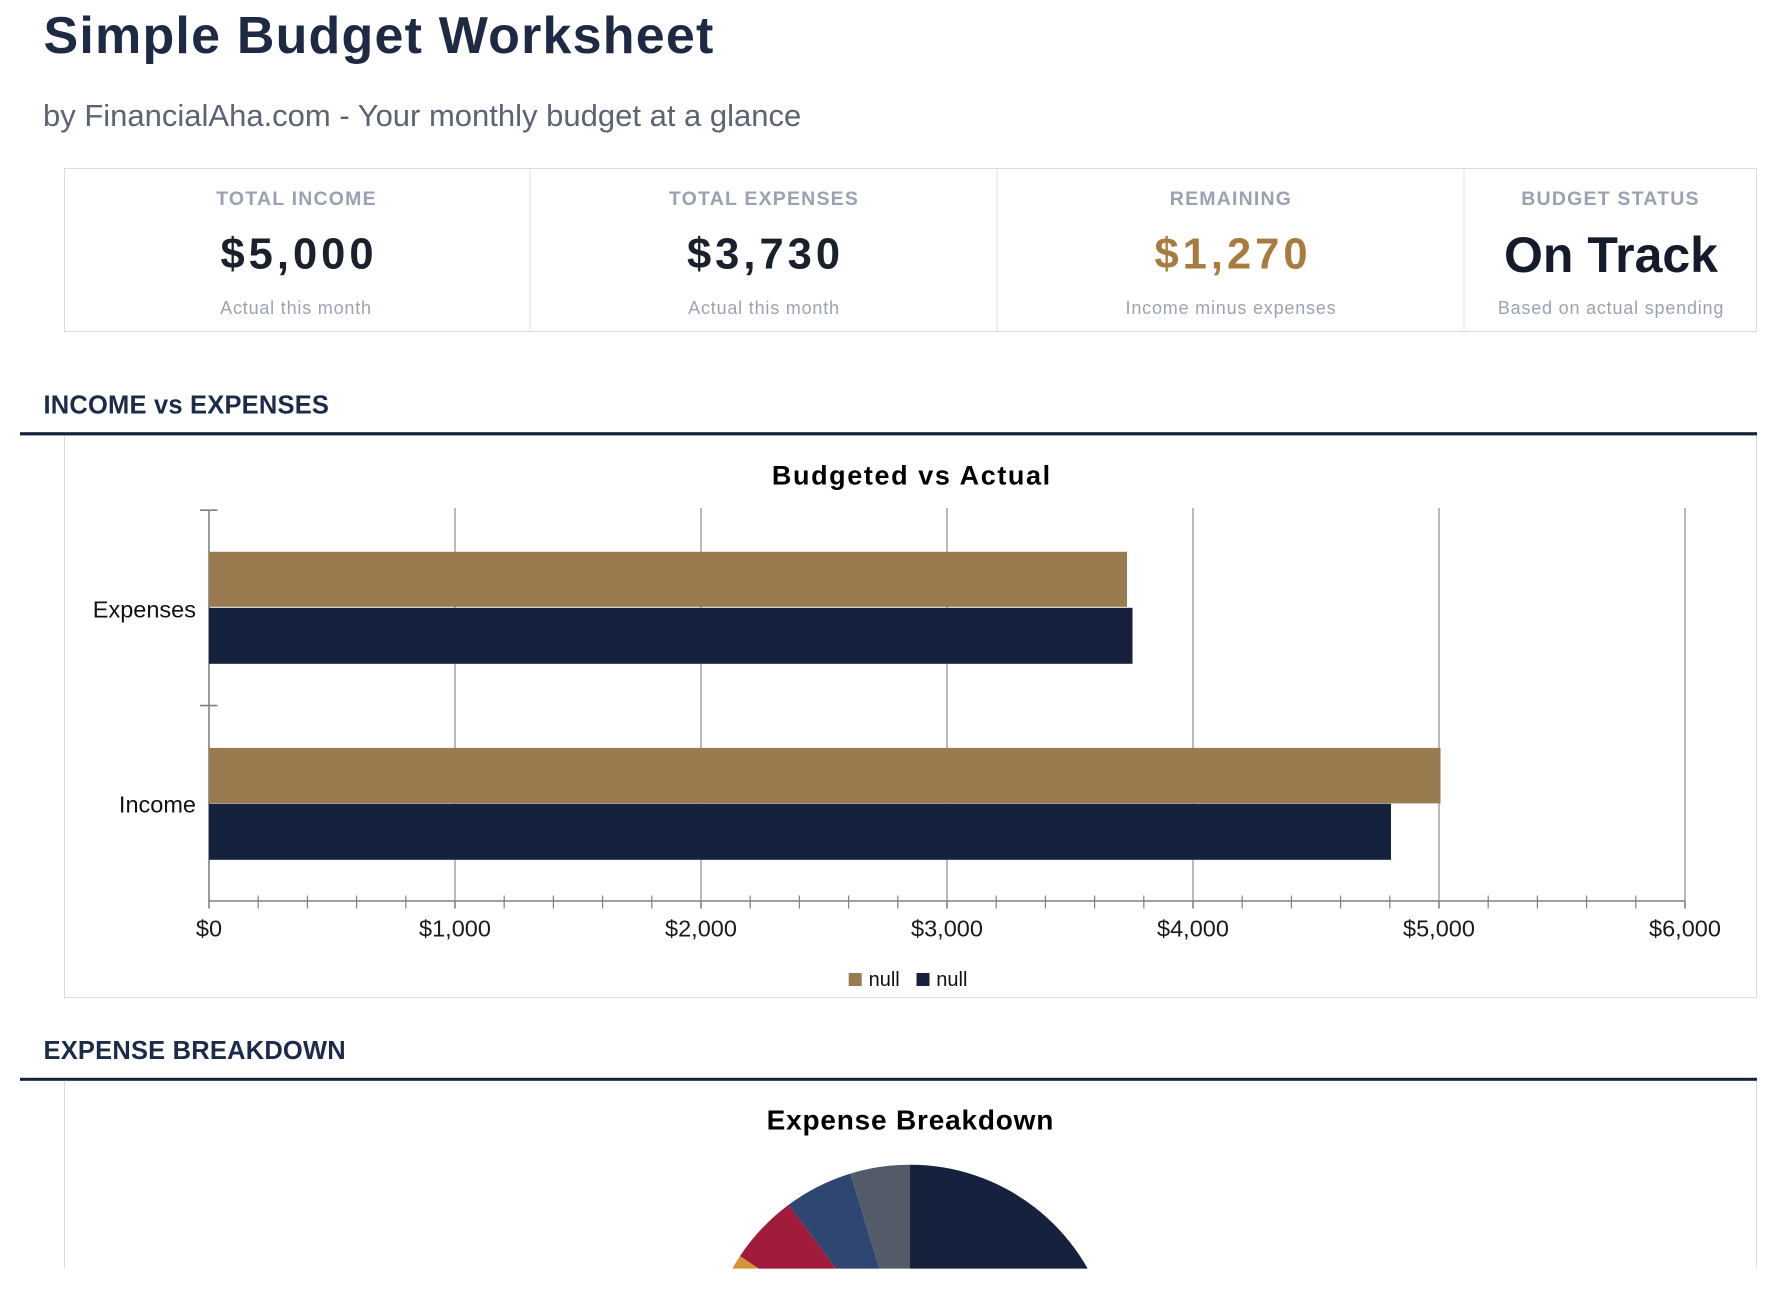 The image size is (1777, 1289). What do you see at coordinates (1610, 199) in the screenshot?
I see `svg-text: BUDGET STATUS` at bounding box center [1610, 199].